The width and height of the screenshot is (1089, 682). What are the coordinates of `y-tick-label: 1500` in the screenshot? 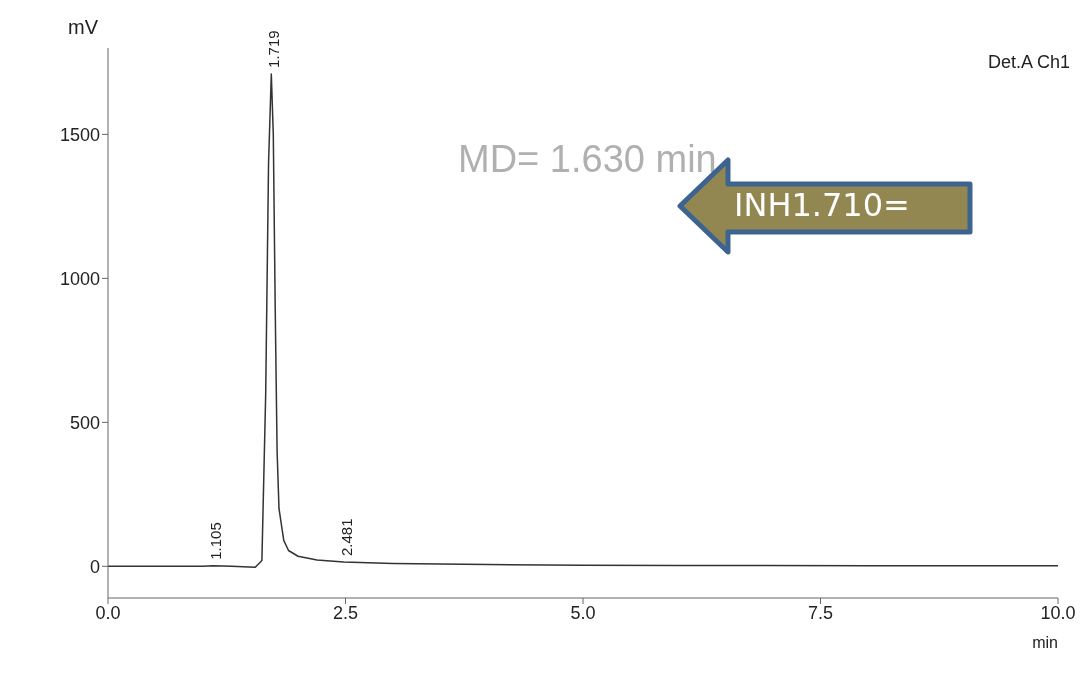 It's located at (79, 134).